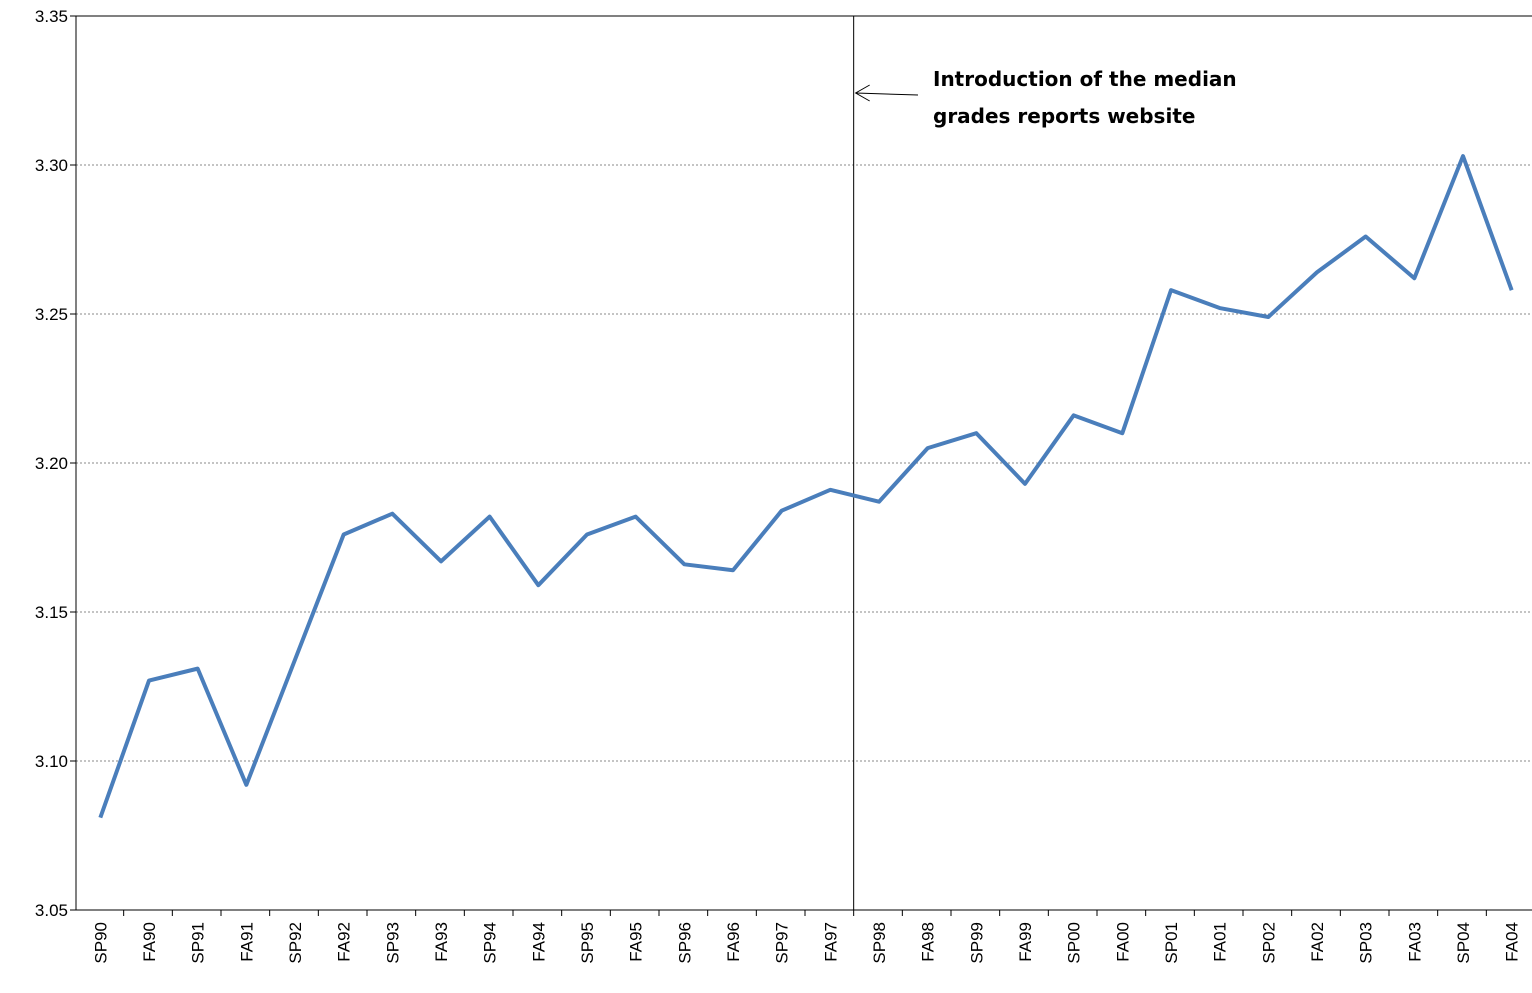 The height and width of the screenshot is (993, 1532). What do you see at coordinates (100, 943) in the screenshot?
I see `x-tick-label: SP90` at bounding box center [100, 943].